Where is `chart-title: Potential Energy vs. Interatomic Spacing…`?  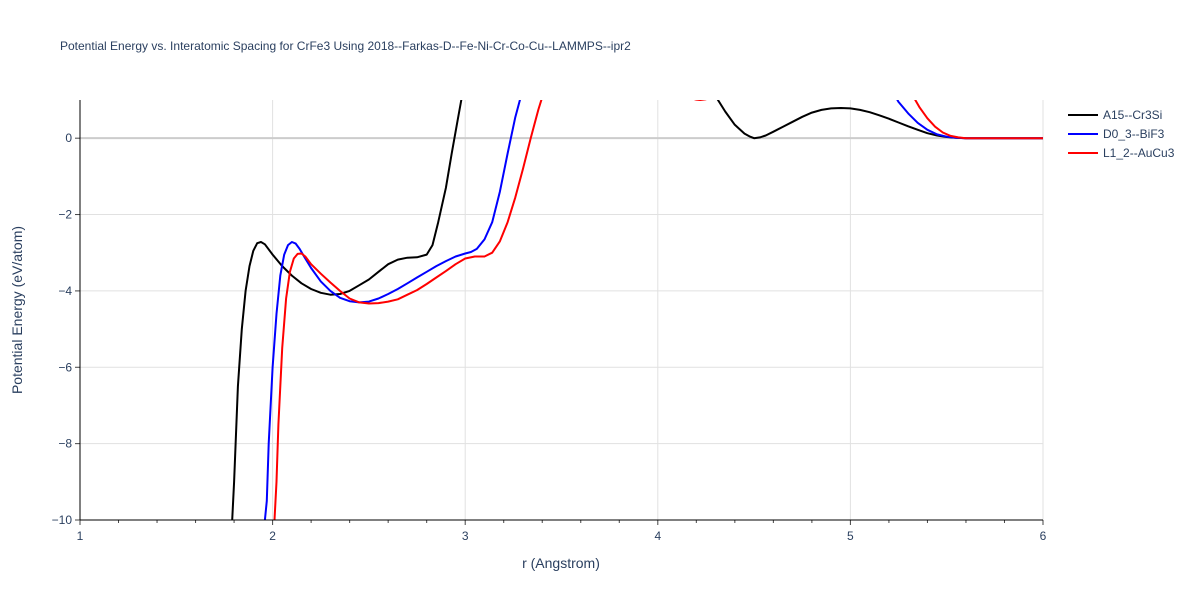 chart-title: Potential Energy vs. Interatomic Spacing… is located at coordinates (345, 46).